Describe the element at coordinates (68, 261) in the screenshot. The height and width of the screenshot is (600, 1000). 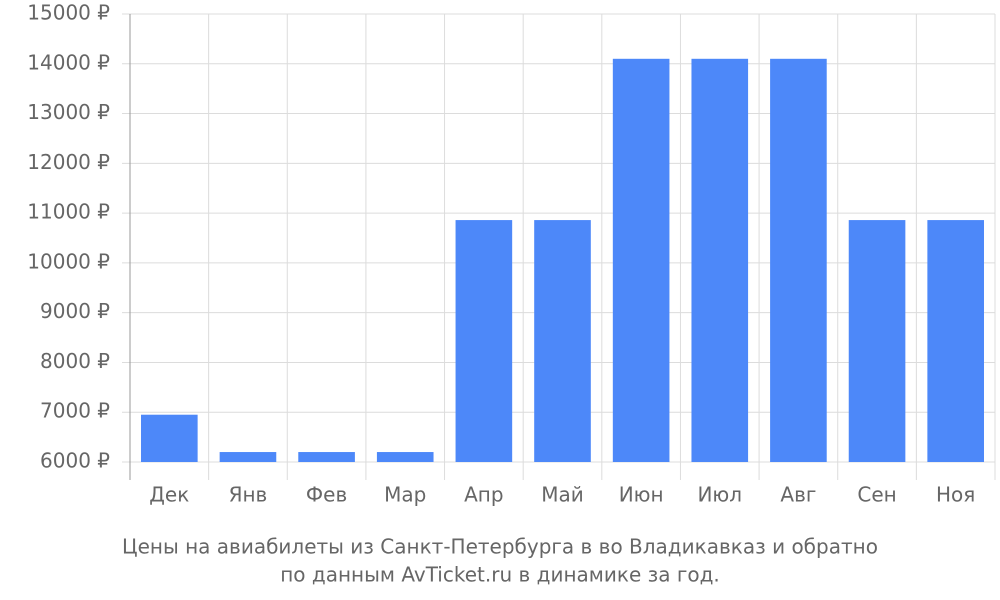
I see `y-tick-label: 10000 ₽` at that location.